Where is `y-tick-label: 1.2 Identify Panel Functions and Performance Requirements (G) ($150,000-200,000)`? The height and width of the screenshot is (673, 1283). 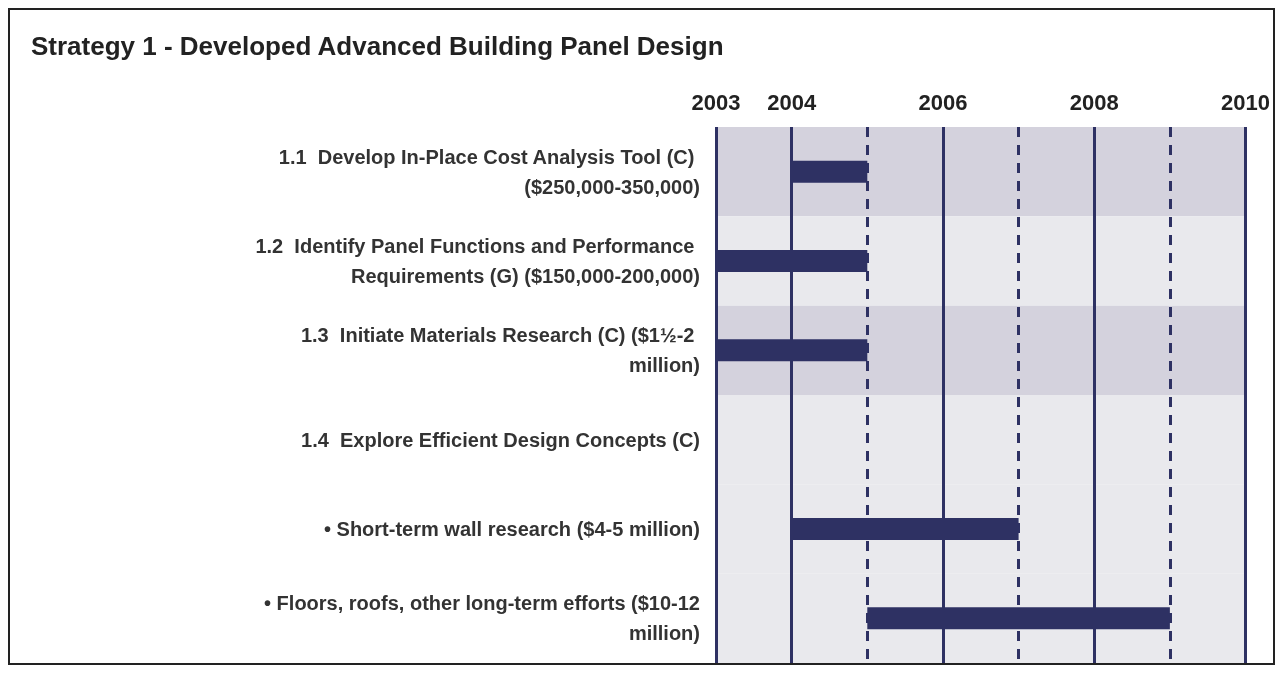 y-tick-label: 1.2 Identify Panel Functions and Performance Requirements (G) ($150,000-200,000) is located at coordinates (477, 261).